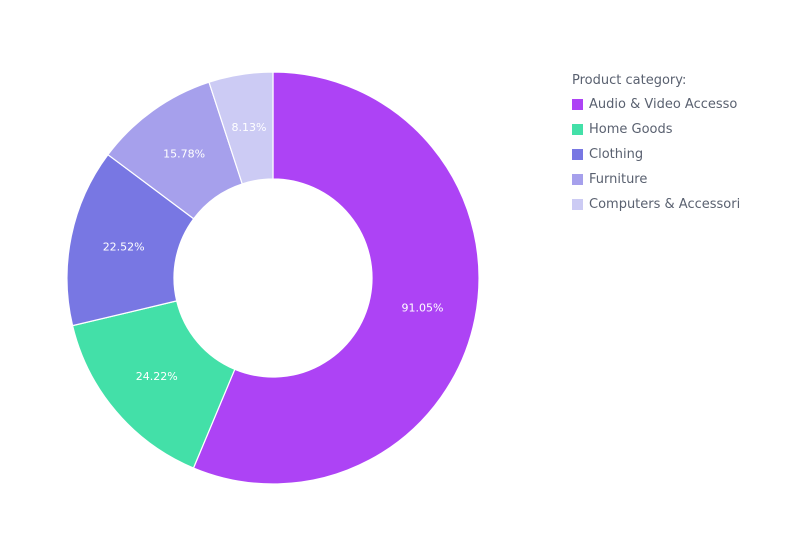 The width and height of the screenshot is (799, 553). Describe the element at coordinates (124, 247) in the screenshot. I see `slice-label-clothing: 22.52%` at that location.